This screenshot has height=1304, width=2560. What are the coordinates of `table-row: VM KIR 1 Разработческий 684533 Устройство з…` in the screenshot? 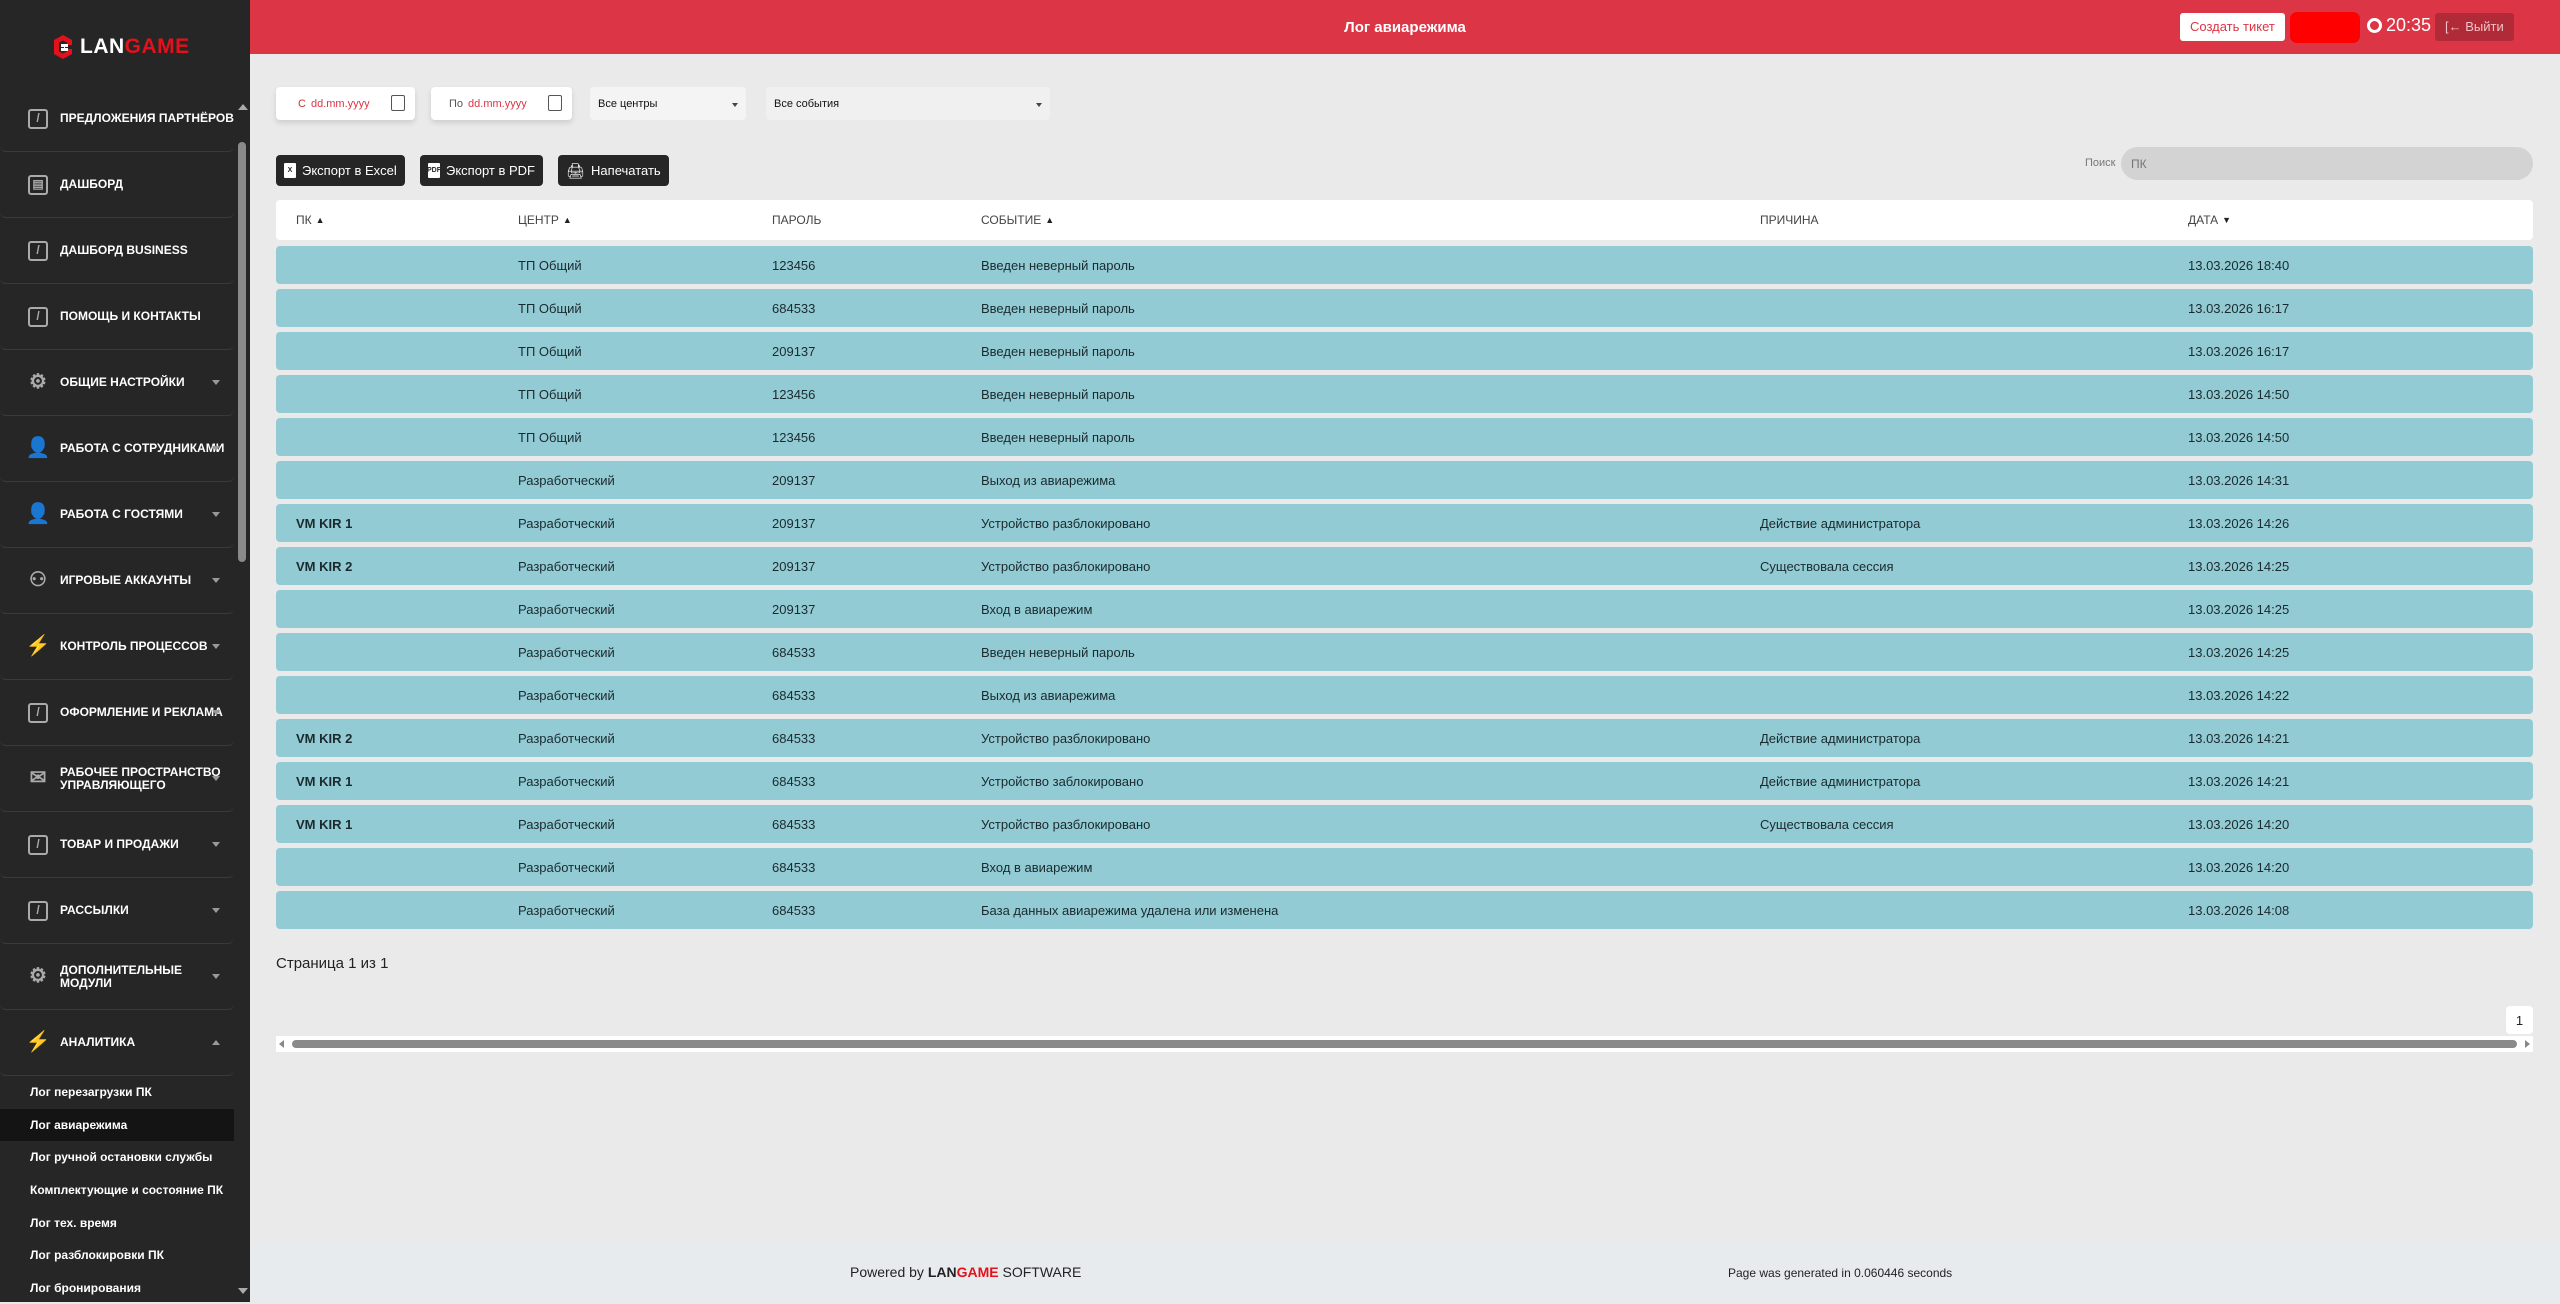 It's located at (1404, 781).